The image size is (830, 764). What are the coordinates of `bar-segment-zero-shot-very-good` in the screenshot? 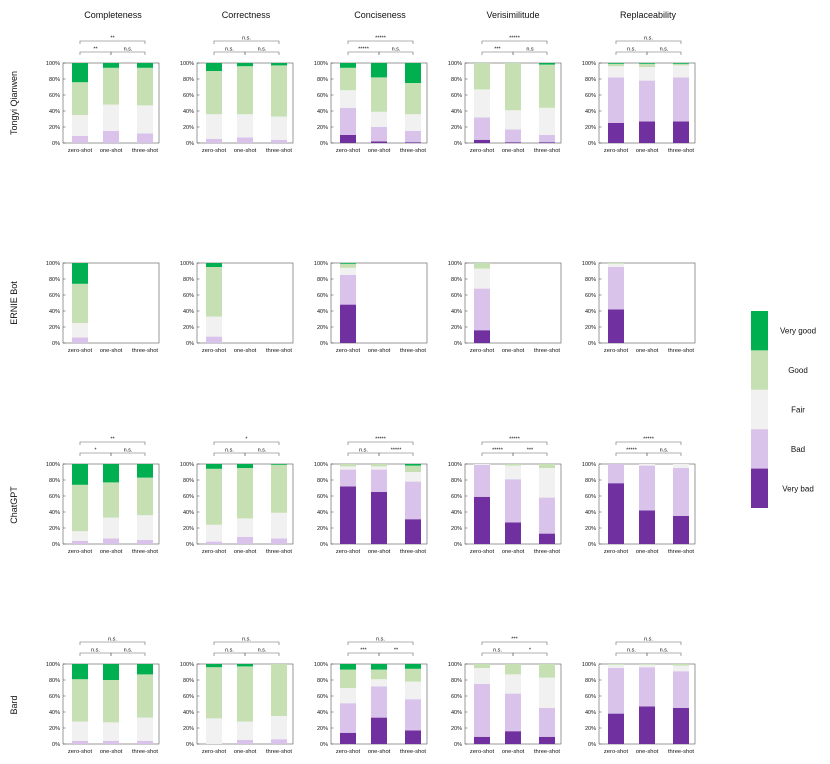 It's located at (616, 63).